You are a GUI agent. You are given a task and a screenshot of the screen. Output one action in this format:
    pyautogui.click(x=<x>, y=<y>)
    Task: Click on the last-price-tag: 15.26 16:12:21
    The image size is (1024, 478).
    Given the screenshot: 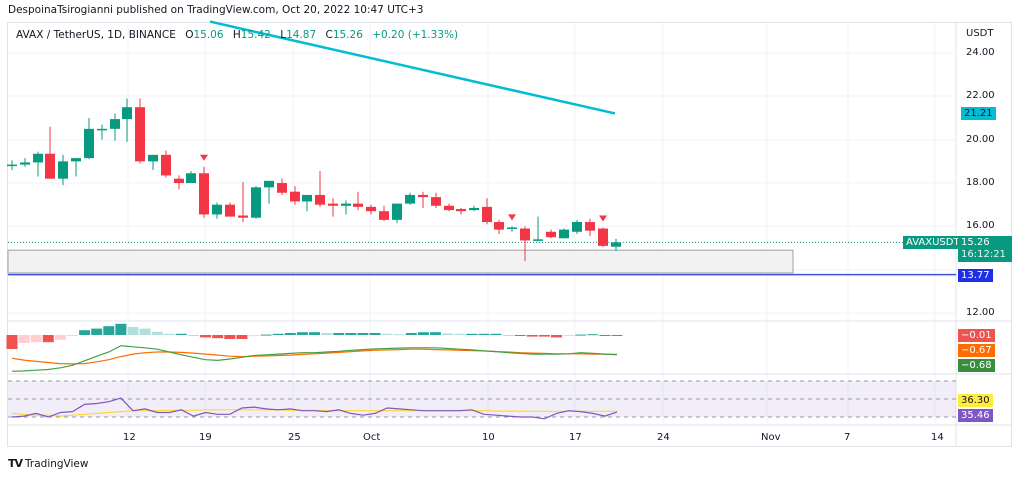 What is the action you would take?
    pyautogui.click(x=985, y=249)
    